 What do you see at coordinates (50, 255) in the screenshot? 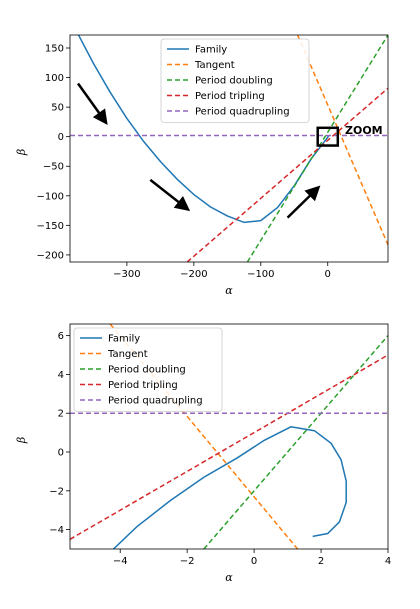
I see `y-tick-label: −200` at bounding box center [50, 255].